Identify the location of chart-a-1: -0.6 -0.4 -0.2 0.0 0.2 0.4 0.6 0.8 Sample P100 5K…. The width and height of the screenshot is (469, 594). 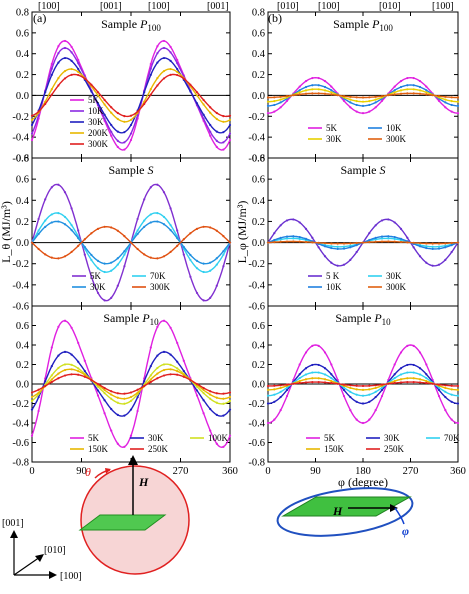
(122, 86).